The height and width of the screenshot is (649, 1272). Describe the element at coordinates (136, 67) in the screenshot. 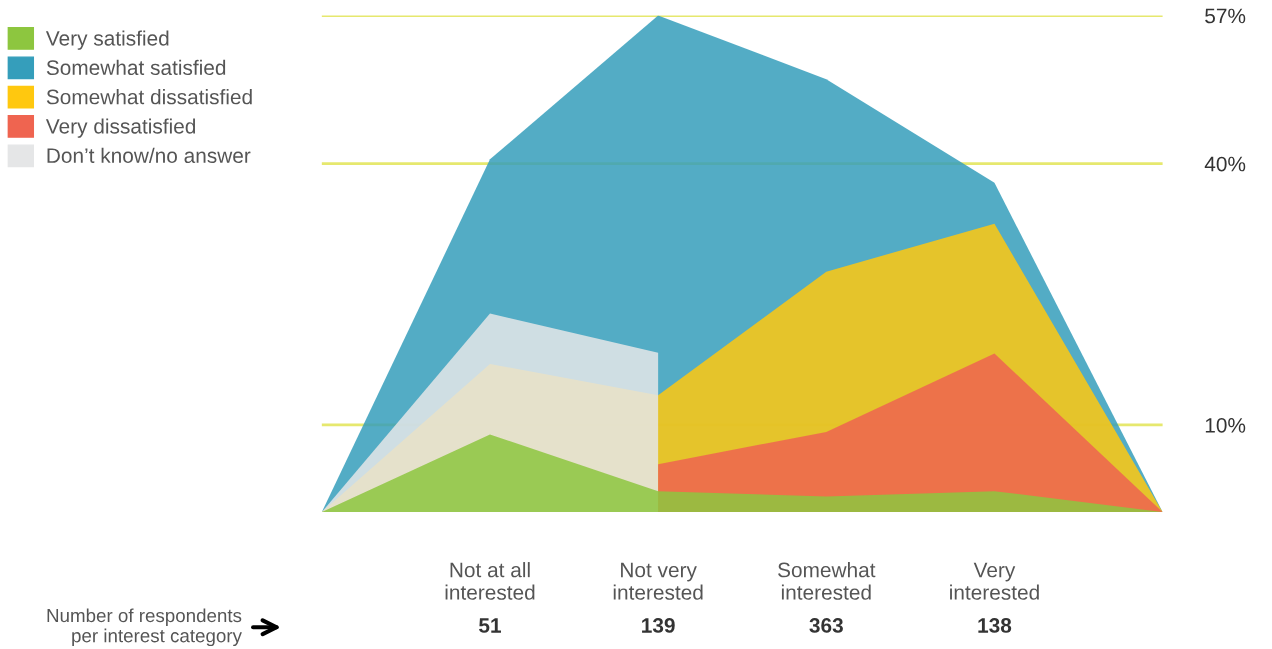

I see `legend-label: Somewhat satisfied` at that location.